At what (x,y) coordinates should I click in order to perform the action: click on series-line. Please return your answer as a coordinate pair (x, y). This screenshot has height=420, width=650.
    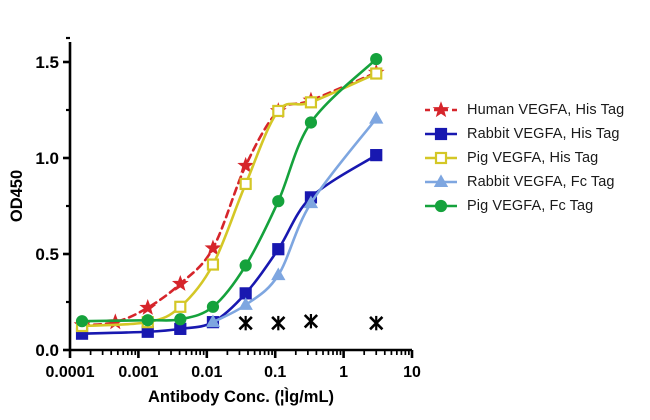
    Looking at the image, I should click on (294, 220).